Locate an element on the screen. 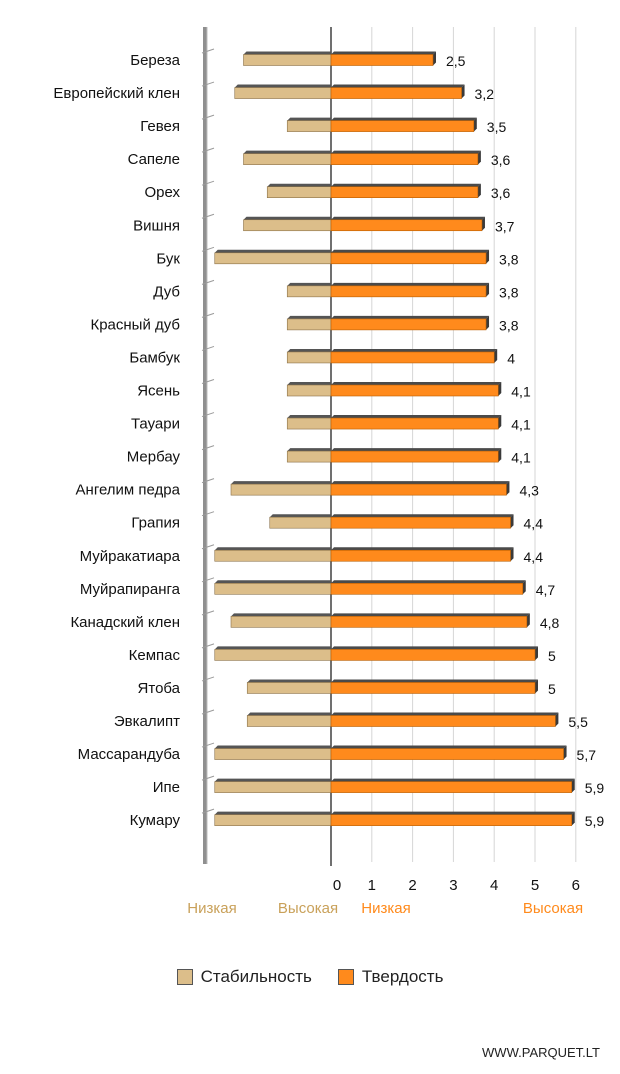 The height and width of the screenshot is (1074, 620). stability-swatch is located at coordinates (184, 977).